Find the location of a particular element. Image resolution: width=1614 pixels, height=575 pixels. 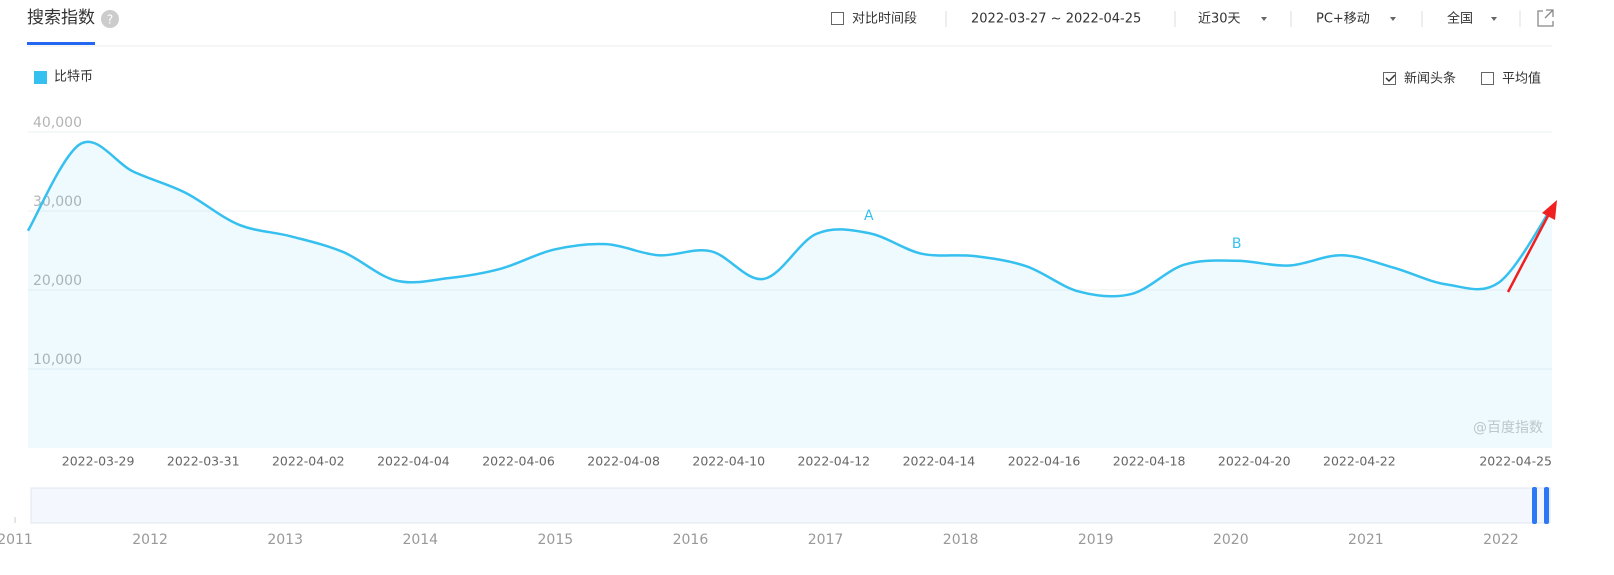

annotation: A is located at coordinates (869, 216).